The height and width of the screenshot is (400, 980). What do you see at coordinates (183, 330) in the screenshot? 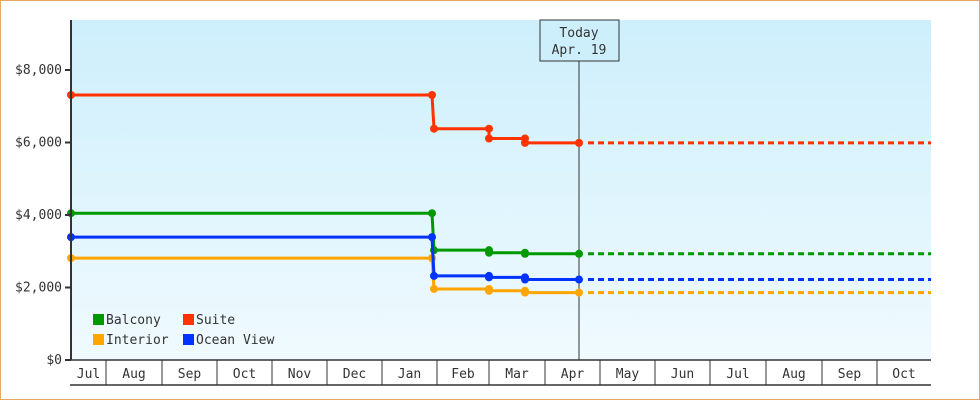
I see `legend: Balcony Suite Interior Ocean View` at bounding box center [183, 330].